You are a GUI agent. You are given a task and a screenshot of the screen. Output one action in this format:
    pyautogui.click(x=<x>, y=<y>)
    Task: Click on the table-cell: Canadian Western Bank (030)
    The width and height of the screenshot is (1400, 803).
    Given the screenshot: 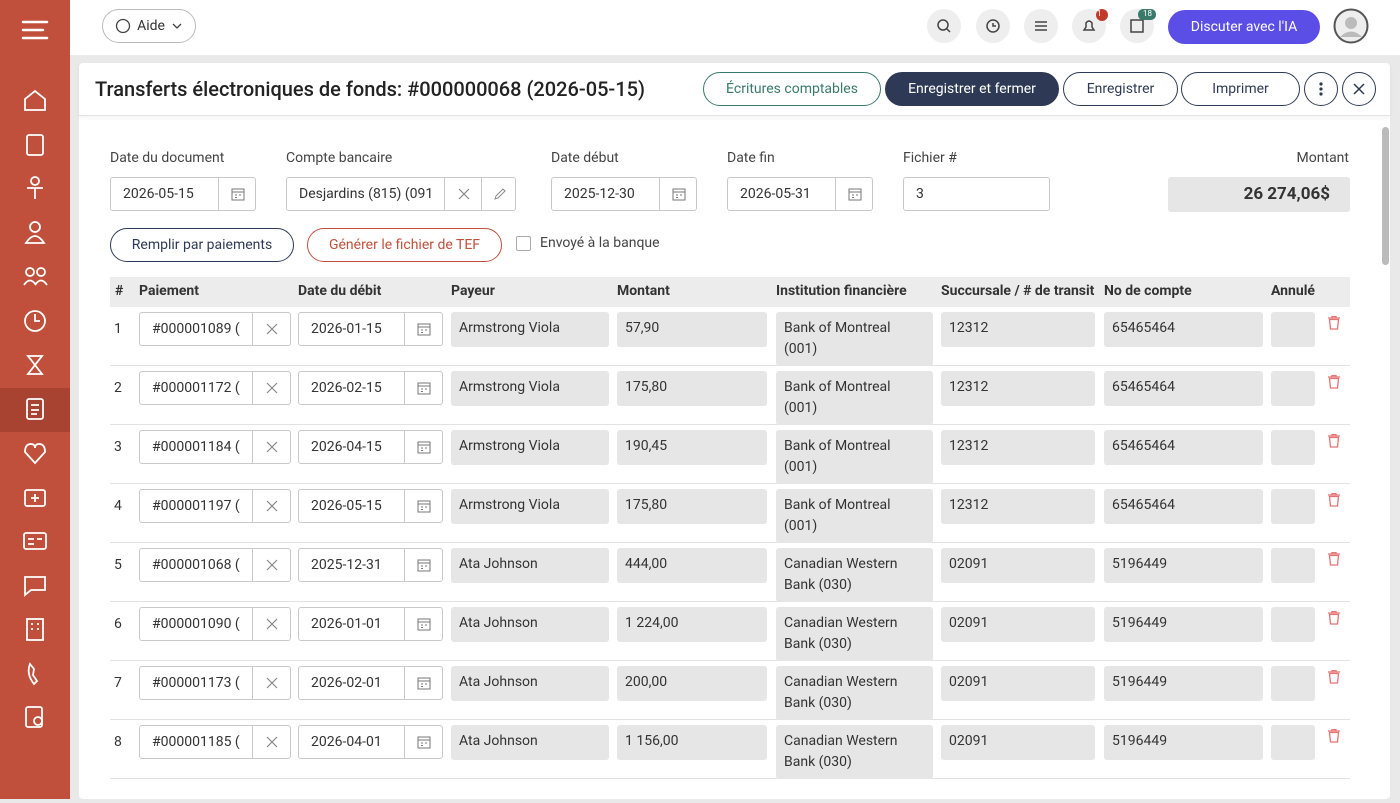 What is the action you would take?
    pyautogui.click(x=854, y=752)
    